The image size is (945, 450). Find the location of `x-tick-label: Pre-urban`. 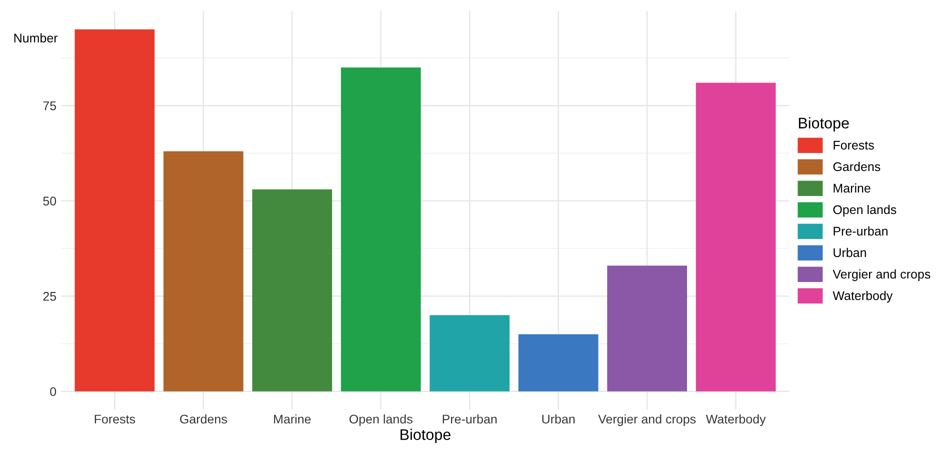

x-tick-label: Pre-urban is located at coordinates (469, 419).